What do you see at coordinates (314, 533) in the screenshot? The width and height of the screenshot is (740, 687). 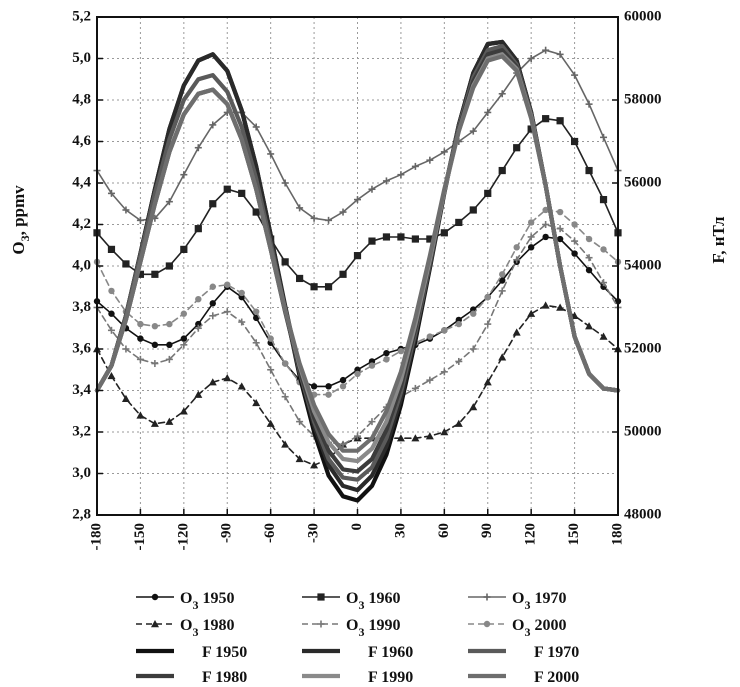 I see `x-tick-label: -30` at bounding box center [314, 533].